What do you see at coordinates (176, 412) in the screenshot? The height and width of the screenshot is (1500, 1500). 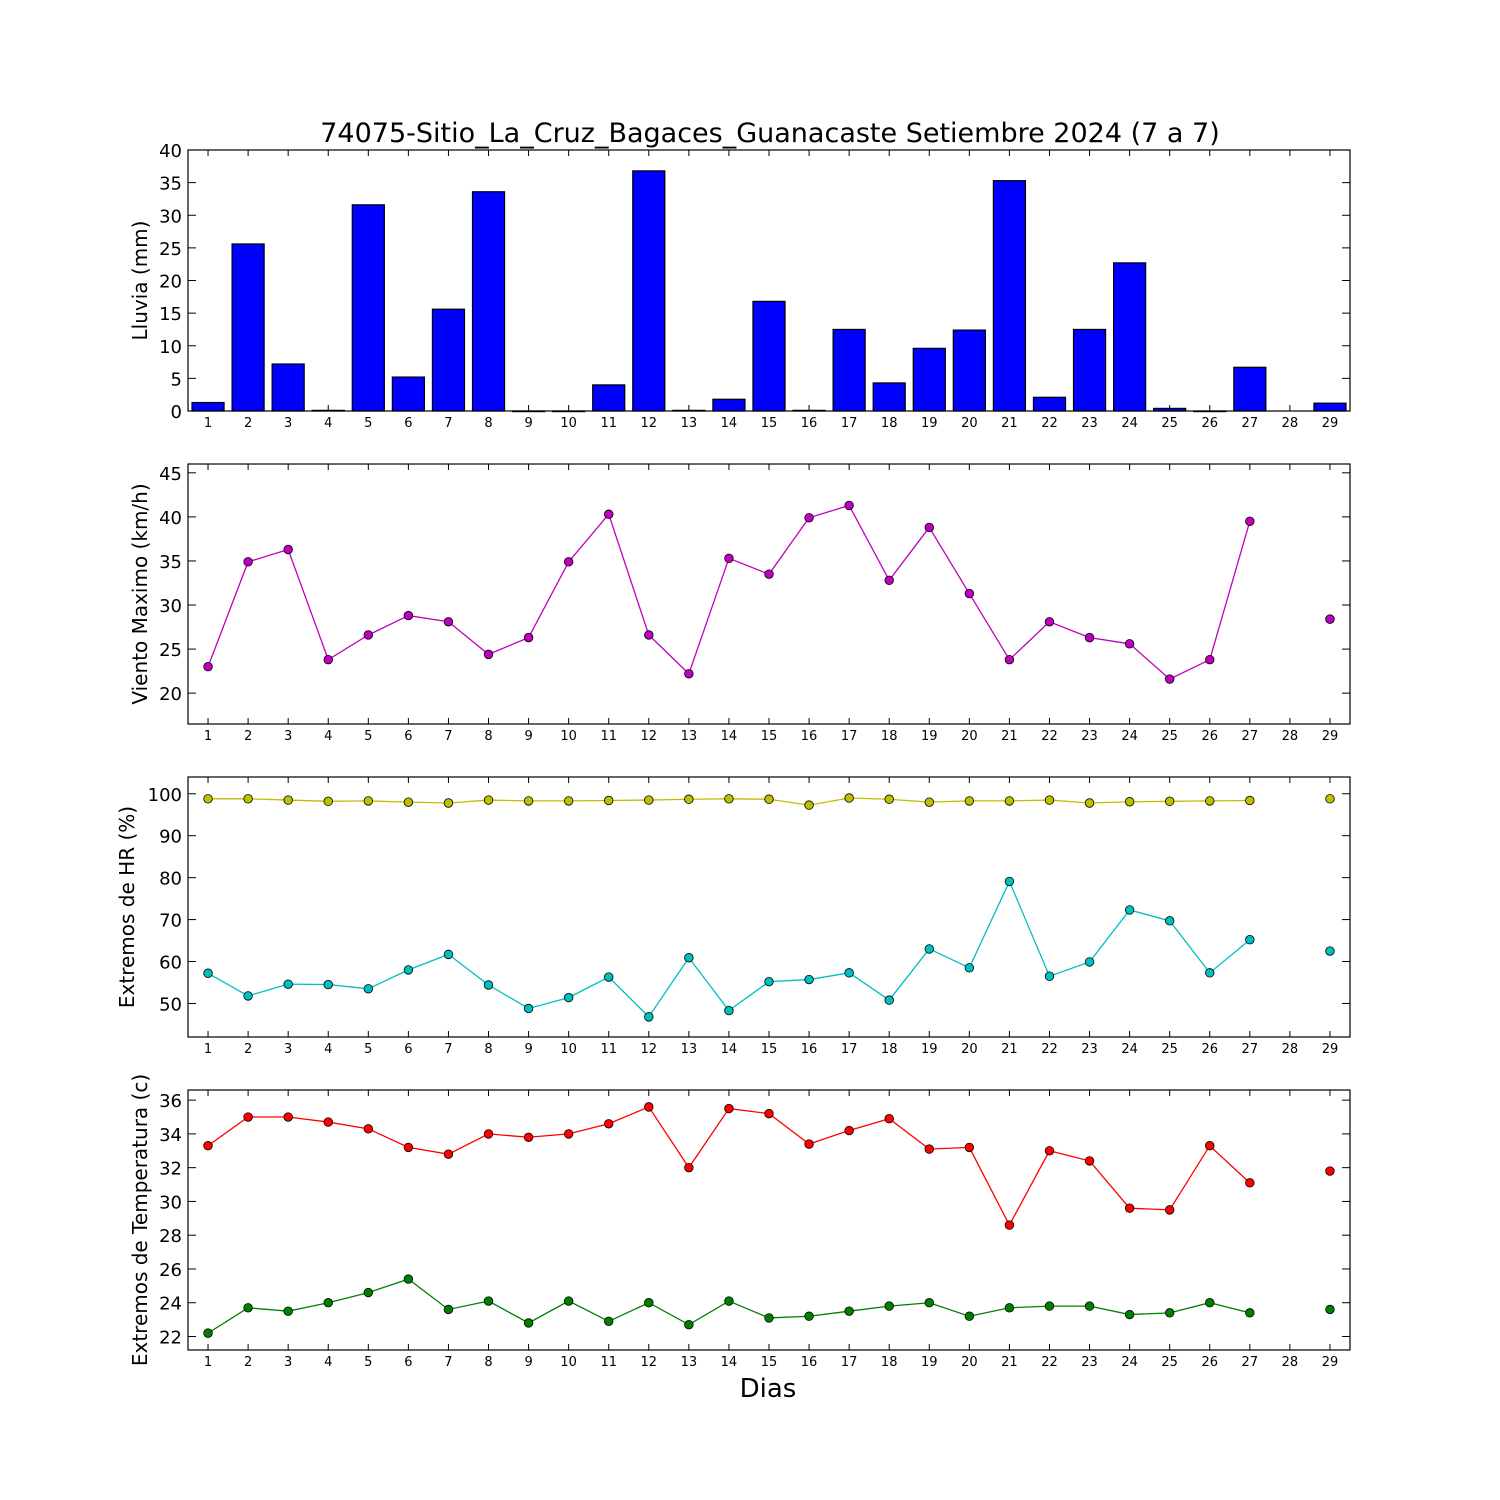 I see `y-tick-label: 0` at bounding box center [176, 412].